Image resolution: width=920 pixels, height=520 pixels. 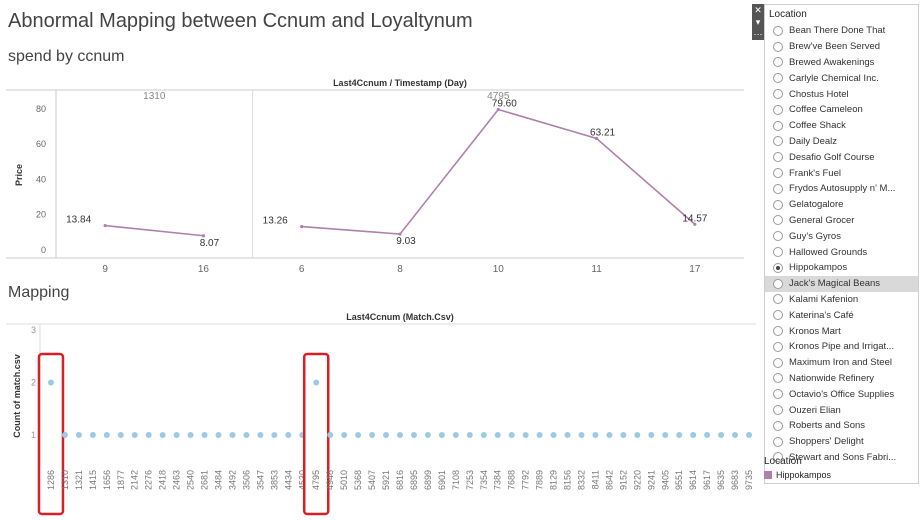 I want to click on filter-item: Ouzeri Elian, so click(x=841, y=410).